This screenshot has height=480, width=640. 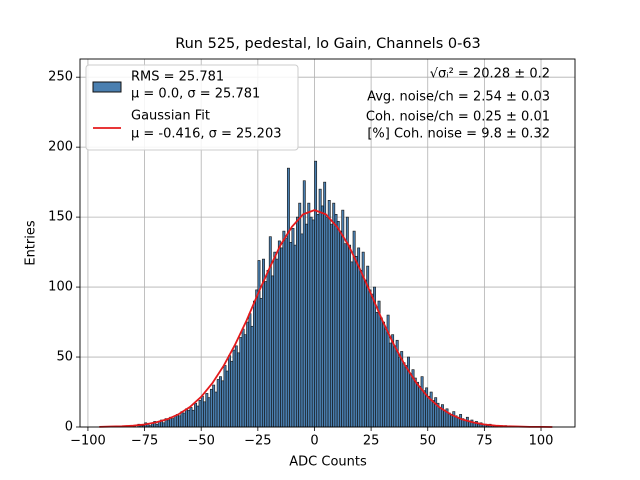 What do you see at coordinates (200, 441) in the screenshot?
I see `x-tick-label: −50` at bounding box center [200, 441].